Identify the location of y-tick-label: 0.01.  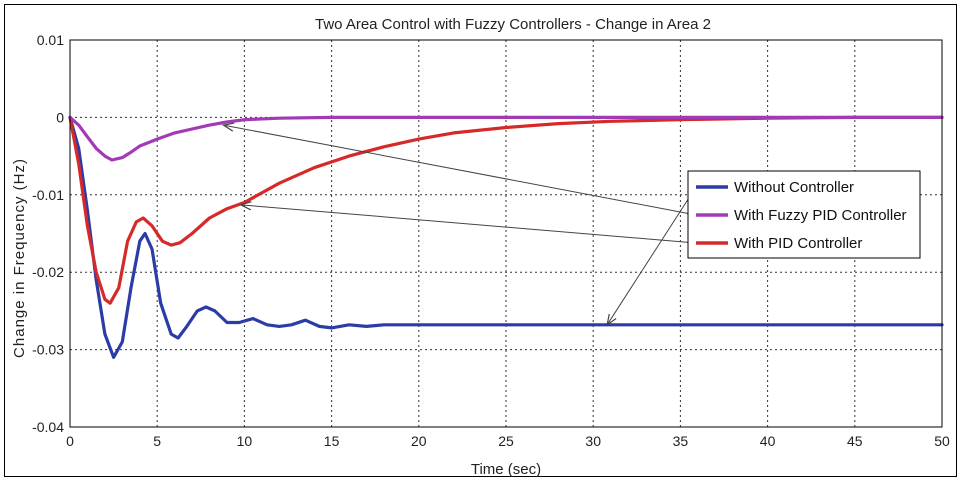
(50, 40).